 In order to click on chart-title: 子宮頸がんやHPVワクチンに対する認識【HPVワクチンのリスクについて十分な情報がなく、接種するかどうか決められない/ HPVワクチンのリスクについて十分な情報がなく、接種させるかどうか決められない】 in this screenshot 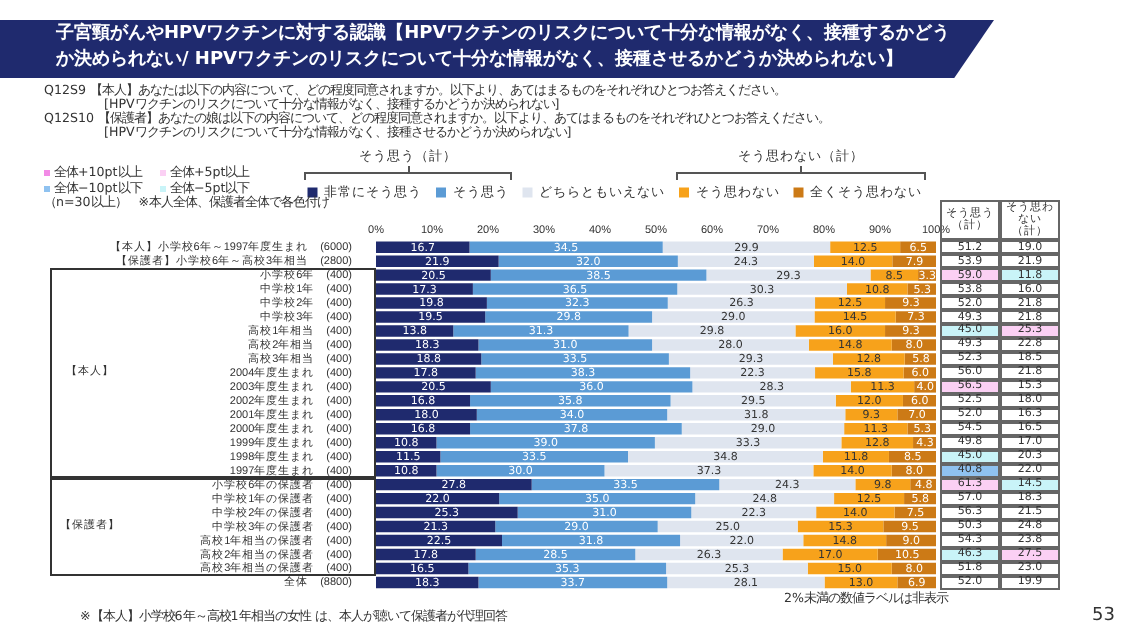, I will do `click(504, 48)`.